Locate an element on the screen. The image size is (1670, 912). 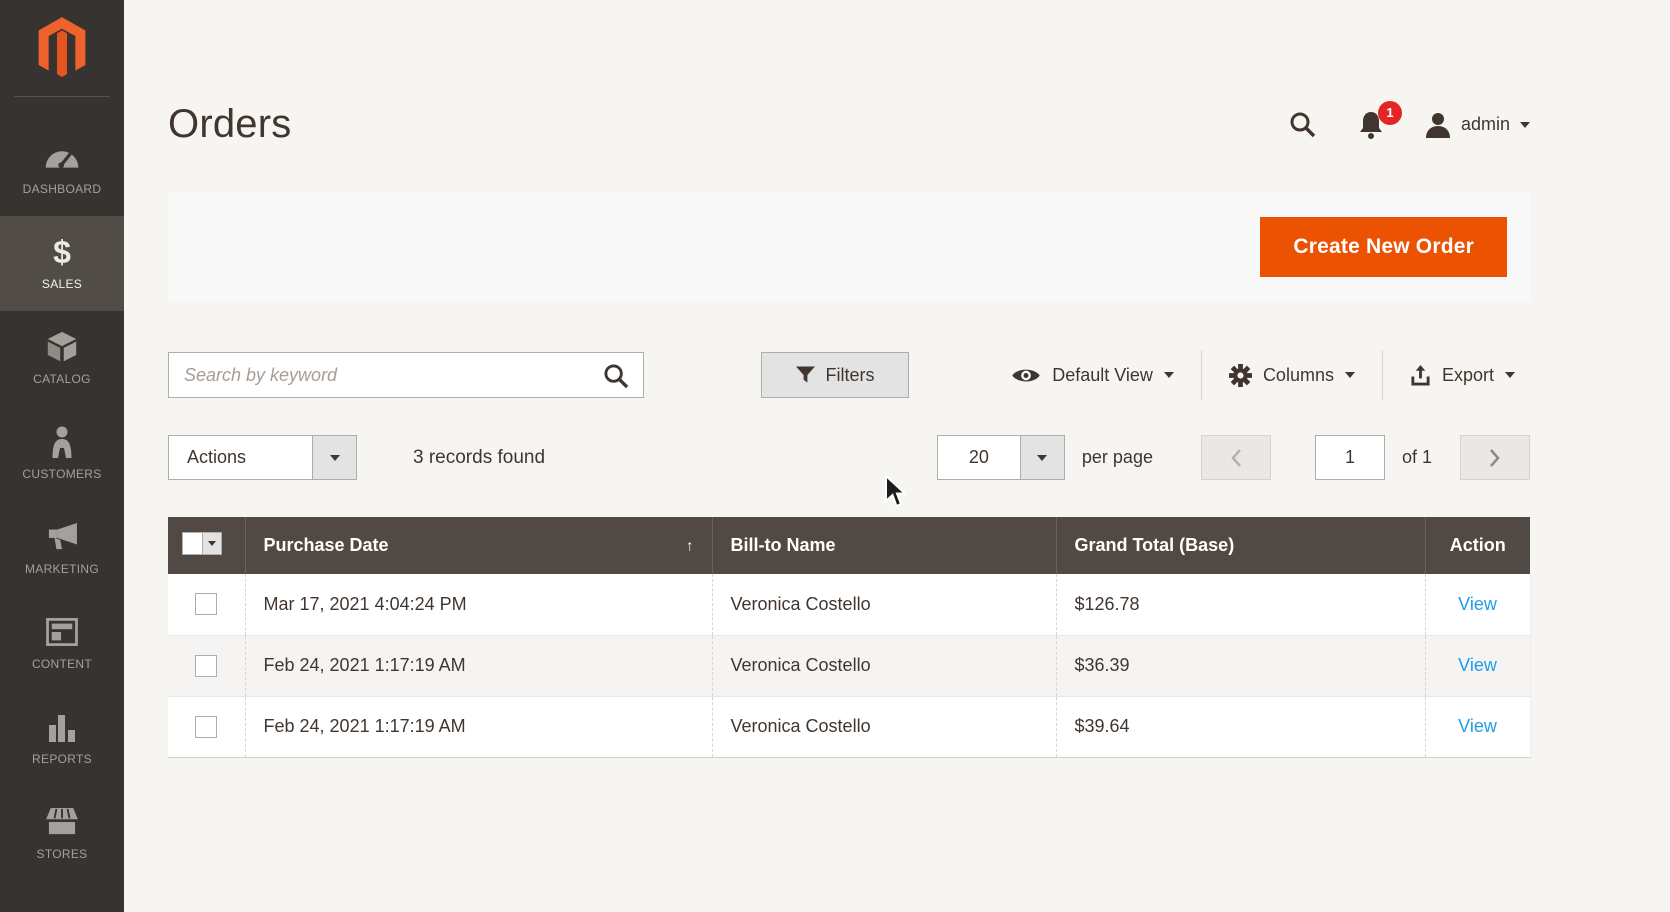
magento-logo is located at coordinates (62, 47).